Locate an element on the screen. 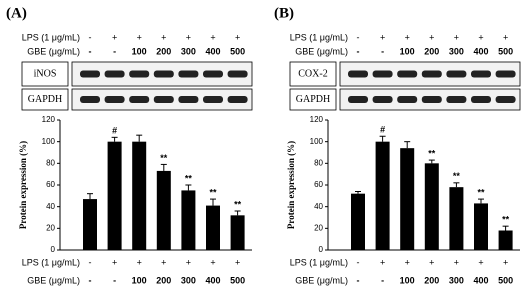 The height and width of the screenshot is (294, 530). panel-label: (A) is located at coordinates (16, 13).